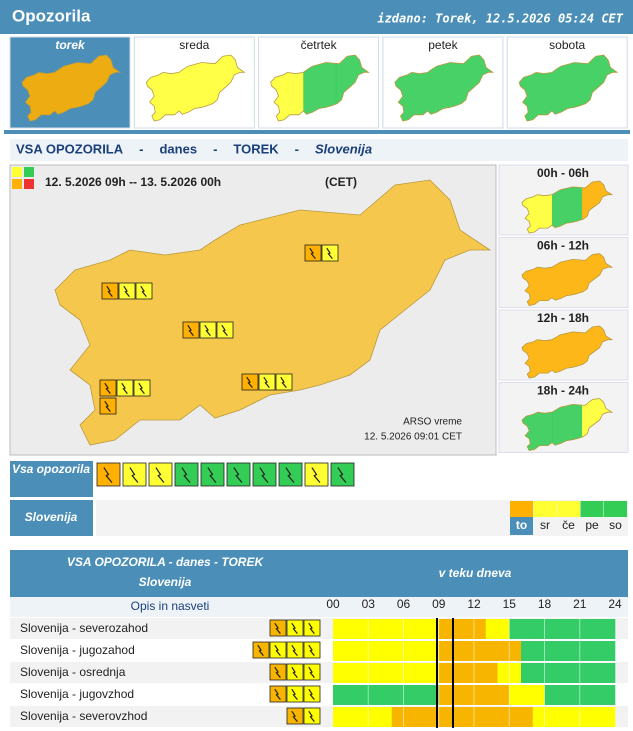  I want to click on filter-cell, so click(51, 479).